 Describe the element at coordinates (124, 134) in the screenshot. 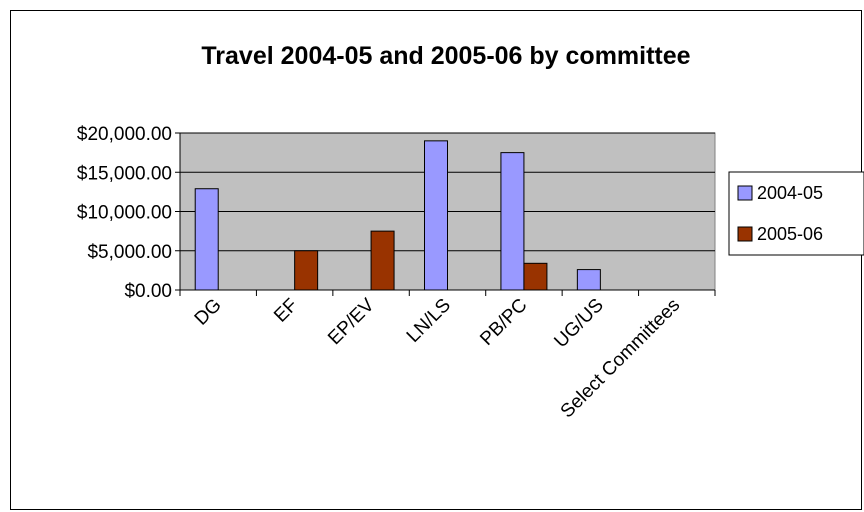

I see `y-tick-label: $20,000.00` at that location.